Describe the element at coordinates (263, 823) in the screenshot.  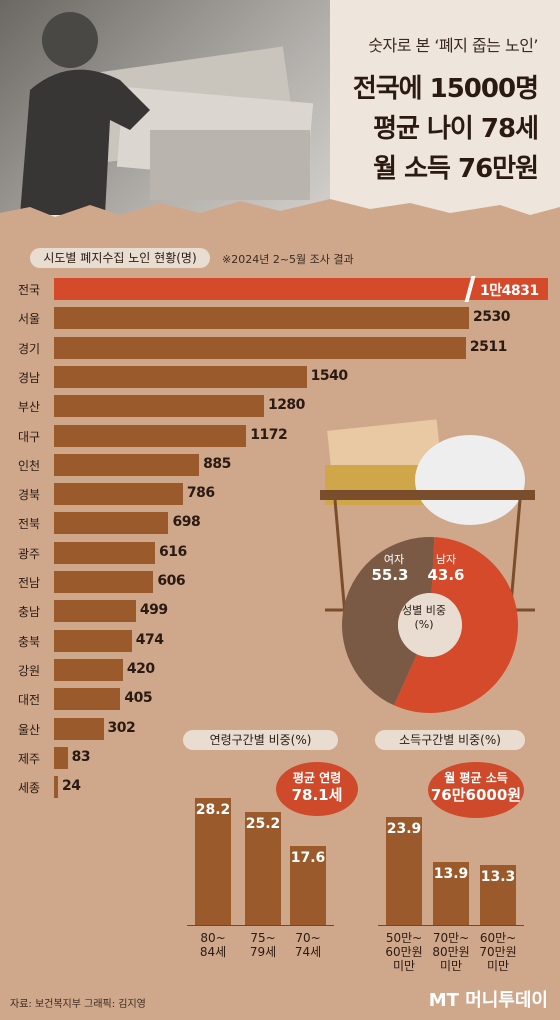
I see `age-value: 25.2` at that location.